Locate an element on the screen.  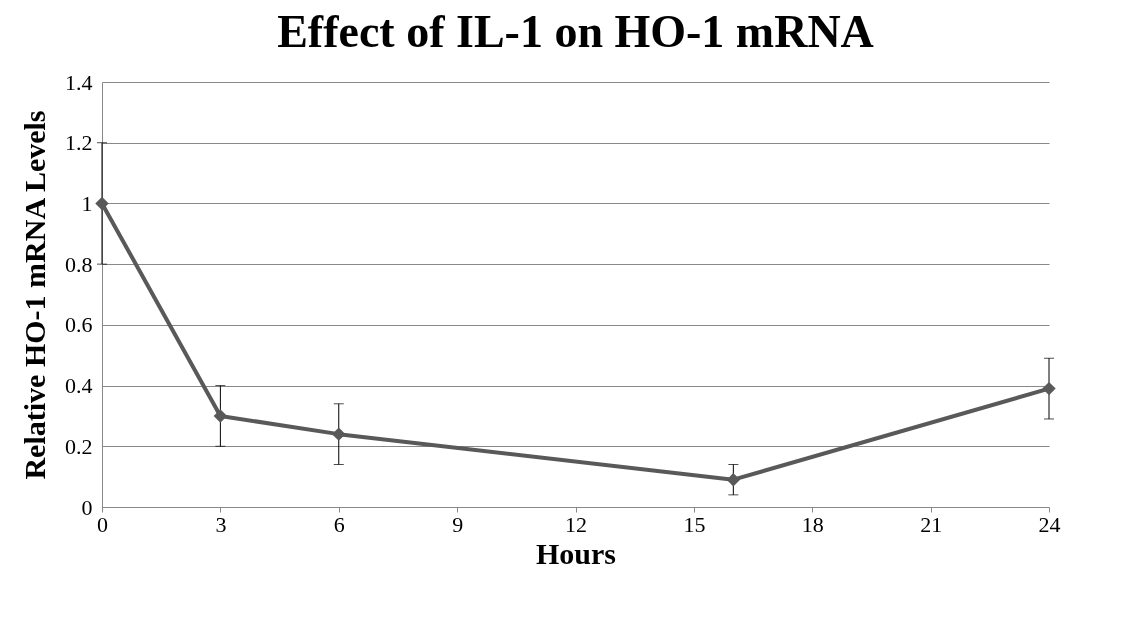
x-tick-label: 18 is located at coordinates (812, 524).